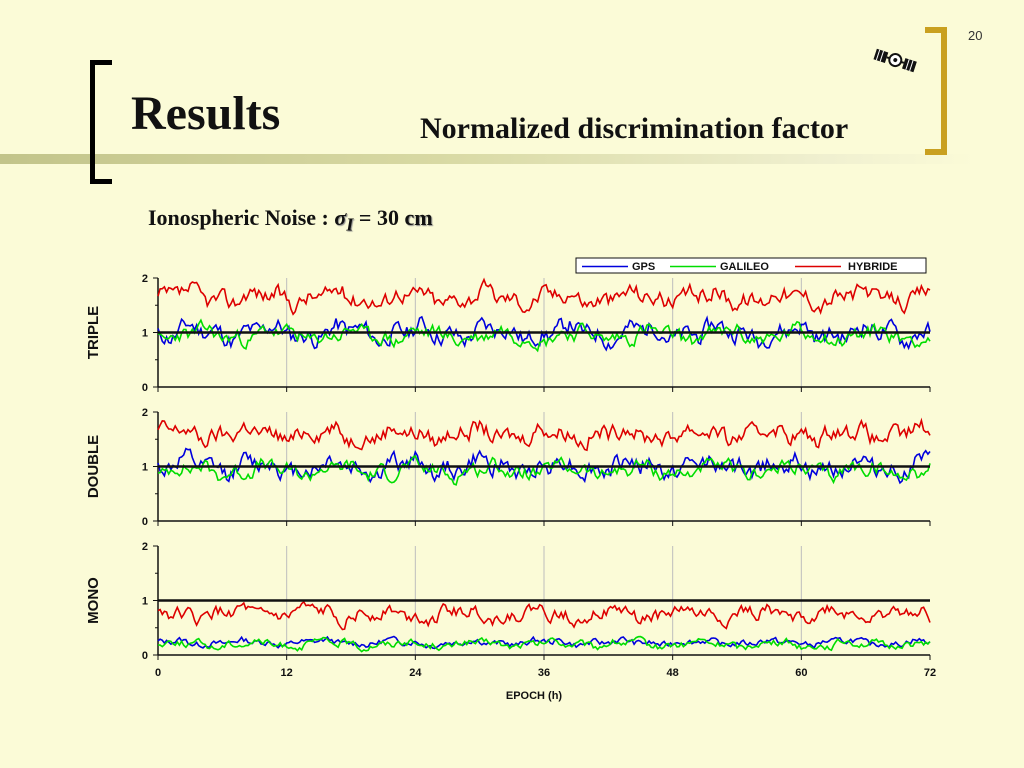 The height and width of the screenshot is (768, 1024). What do you see at coordinates (930, 673) in the screenshot?
I see `x-tick-label: 72` at bounding box center [930, 673].